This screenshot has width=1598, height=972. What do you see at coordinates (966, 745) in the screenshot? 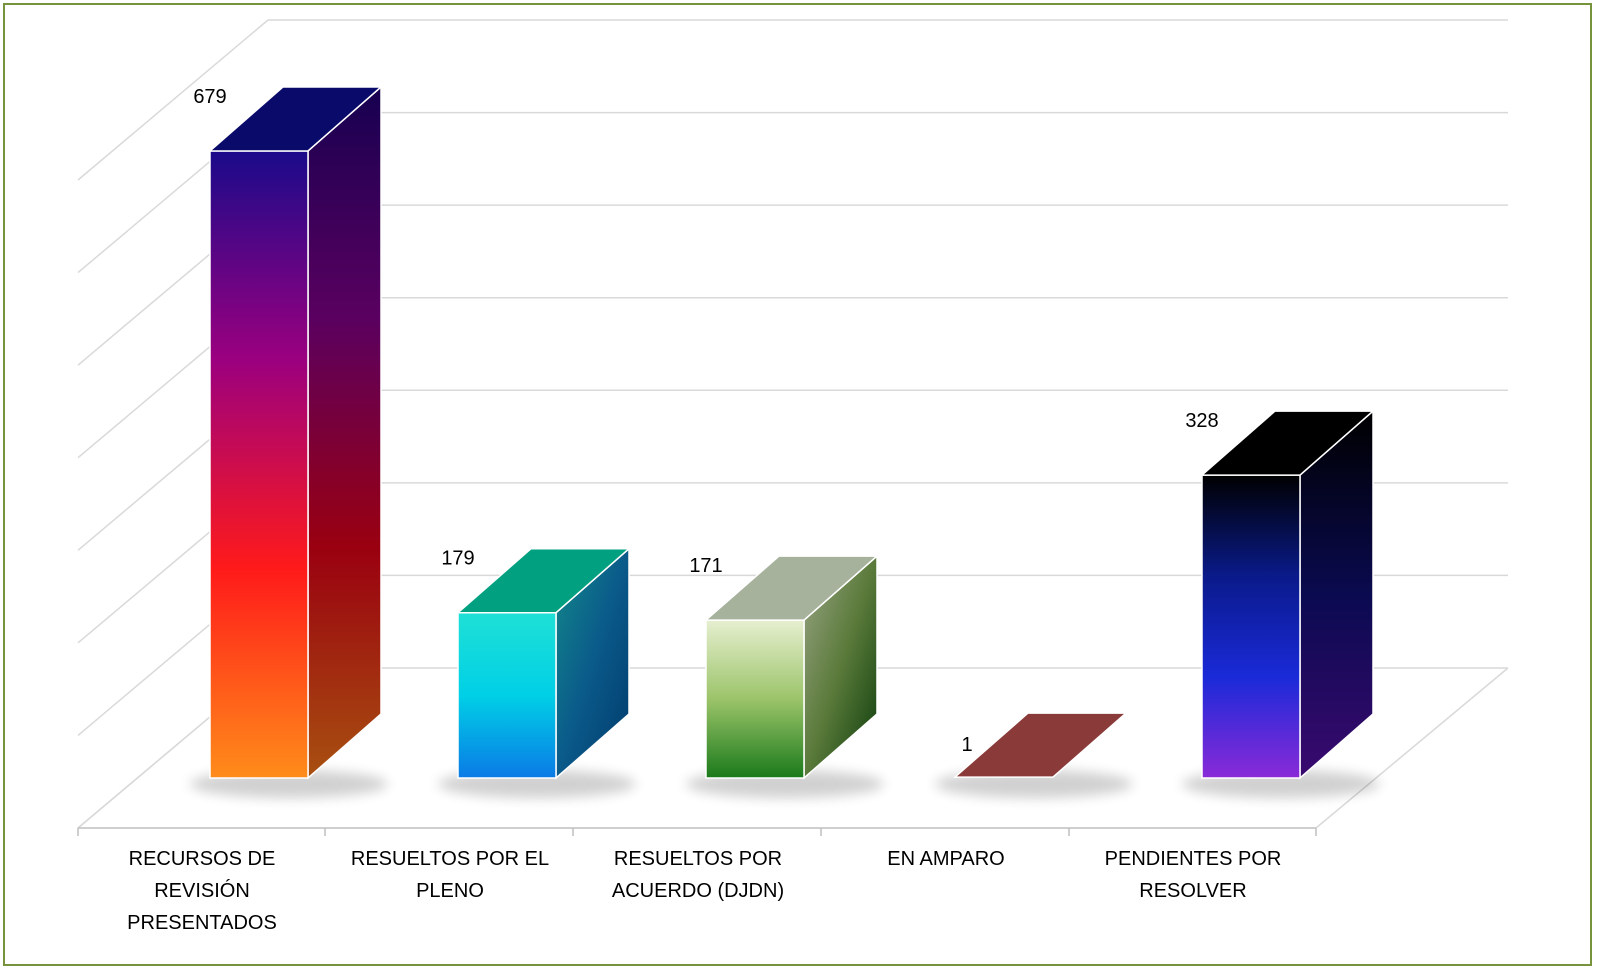
I see `data-label: 1` at bounding box center [966, 745].